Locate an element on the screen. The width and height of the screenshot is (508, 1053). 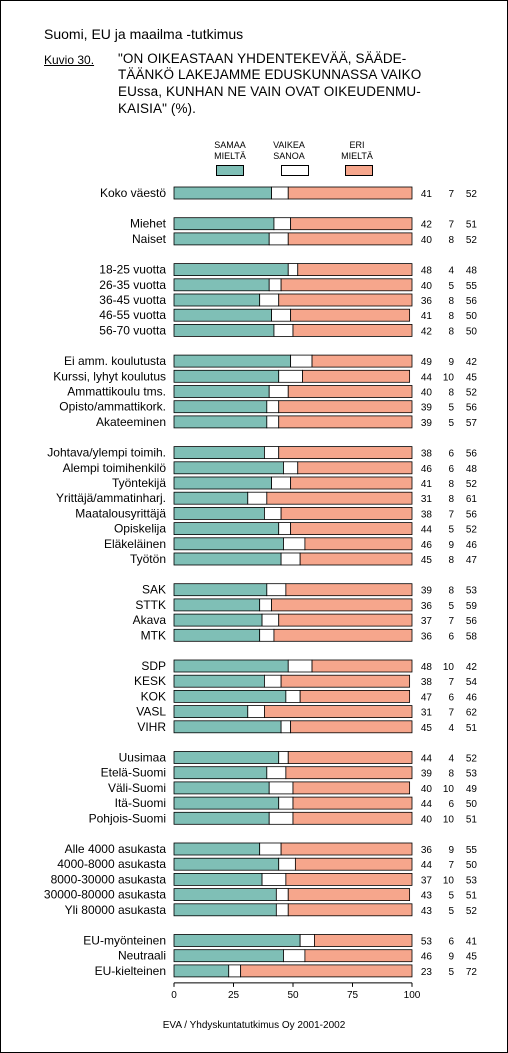
data-label: 37 is located at coordinates (427, 880).